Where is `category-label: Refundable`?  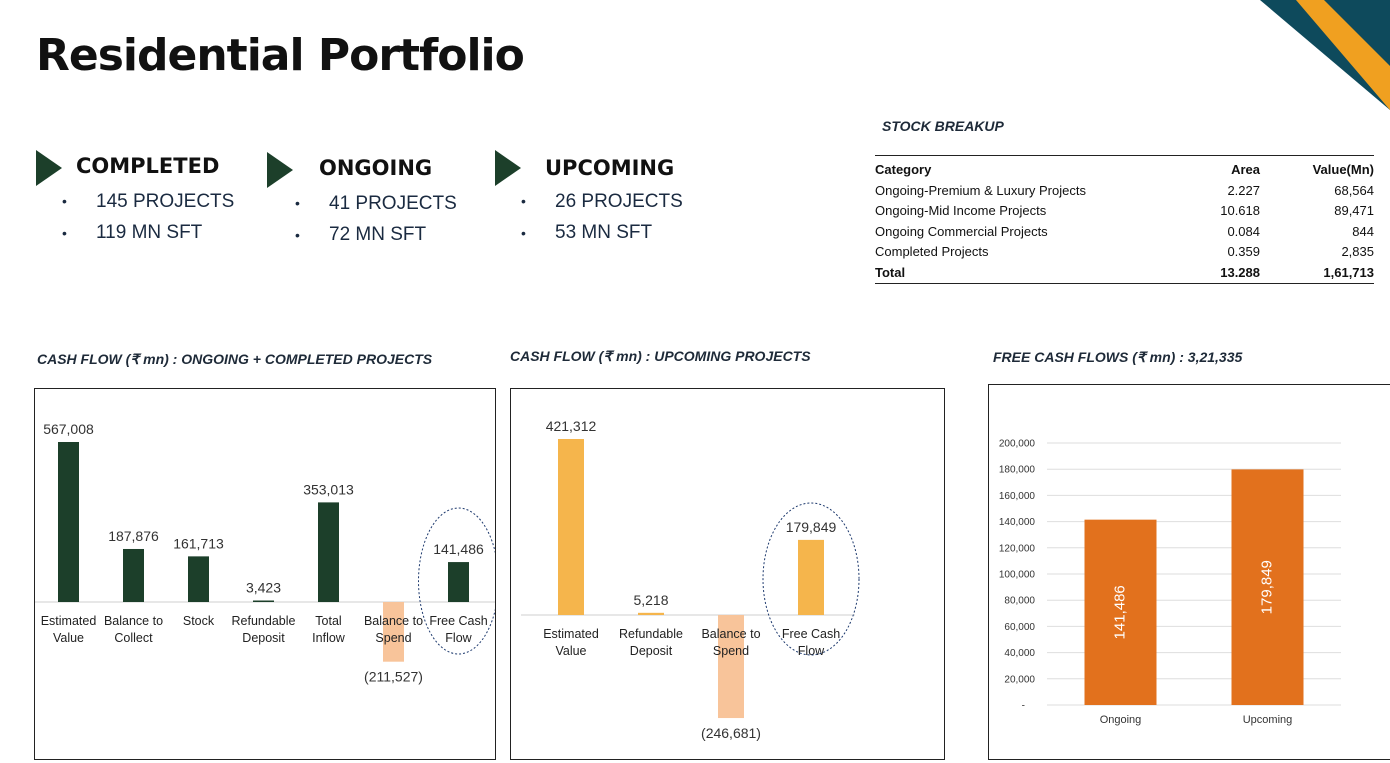 category-label: Refundable is located at coordinates (651, 634).